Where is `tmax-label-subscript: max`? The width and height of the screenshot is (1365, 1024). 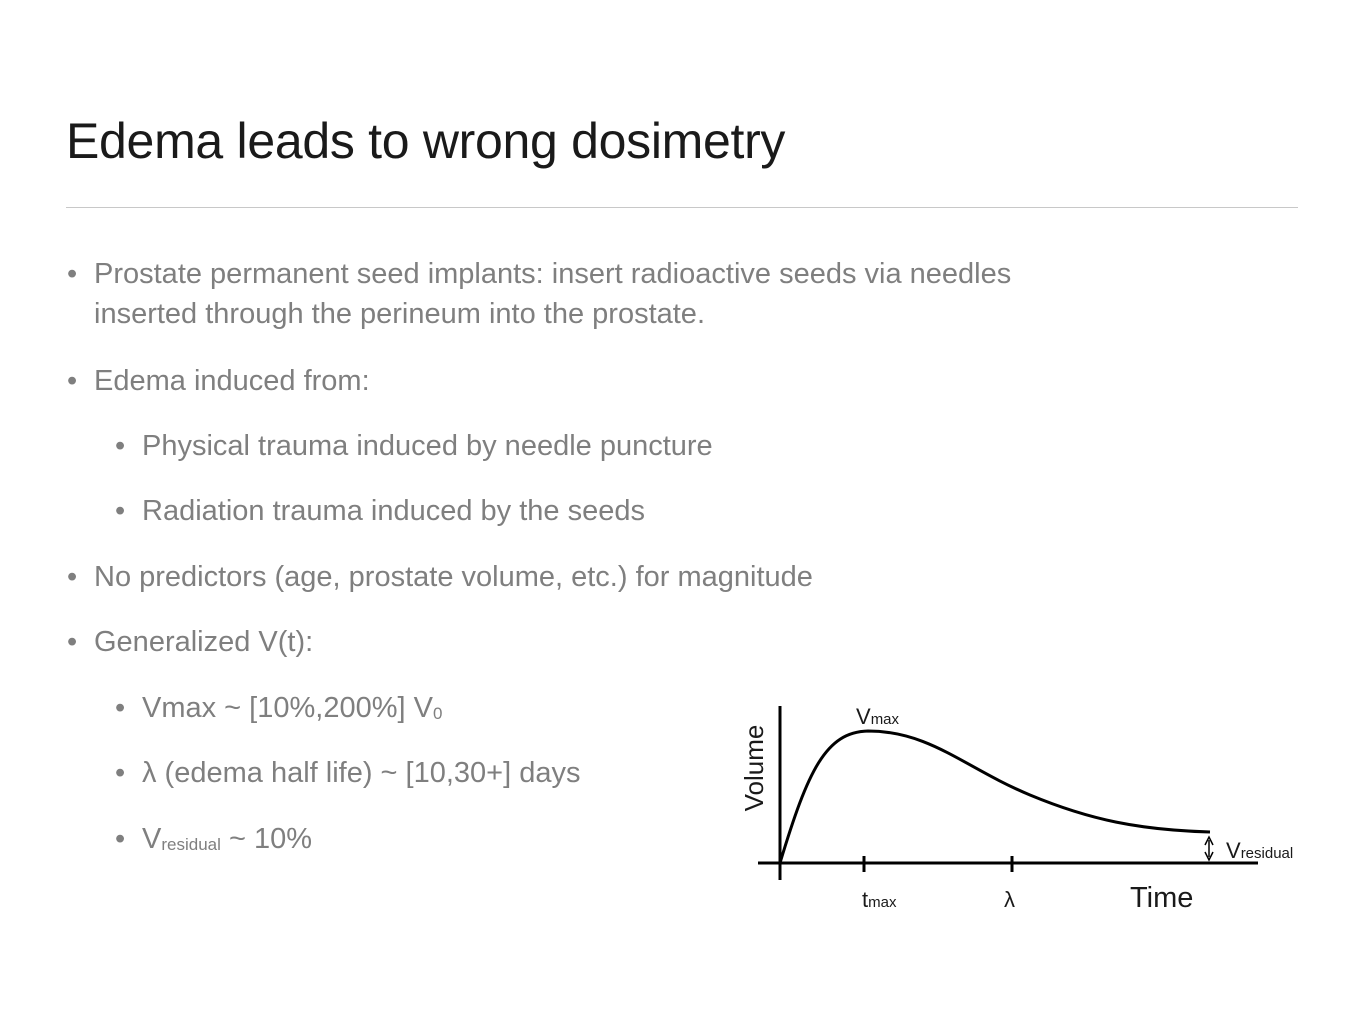 tmax-label-subscript: max is located at coordinates (882, 902).